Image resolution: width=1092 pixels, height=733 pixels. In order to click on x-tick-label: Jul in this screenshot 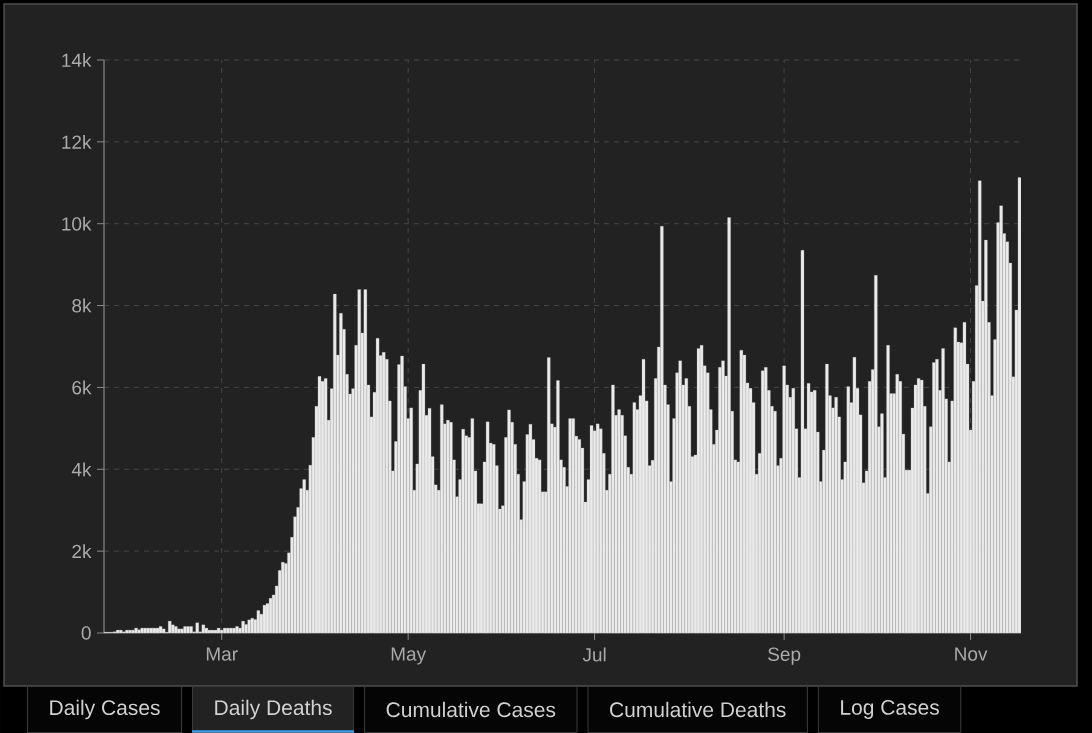, I will do `click(594, 654)`.